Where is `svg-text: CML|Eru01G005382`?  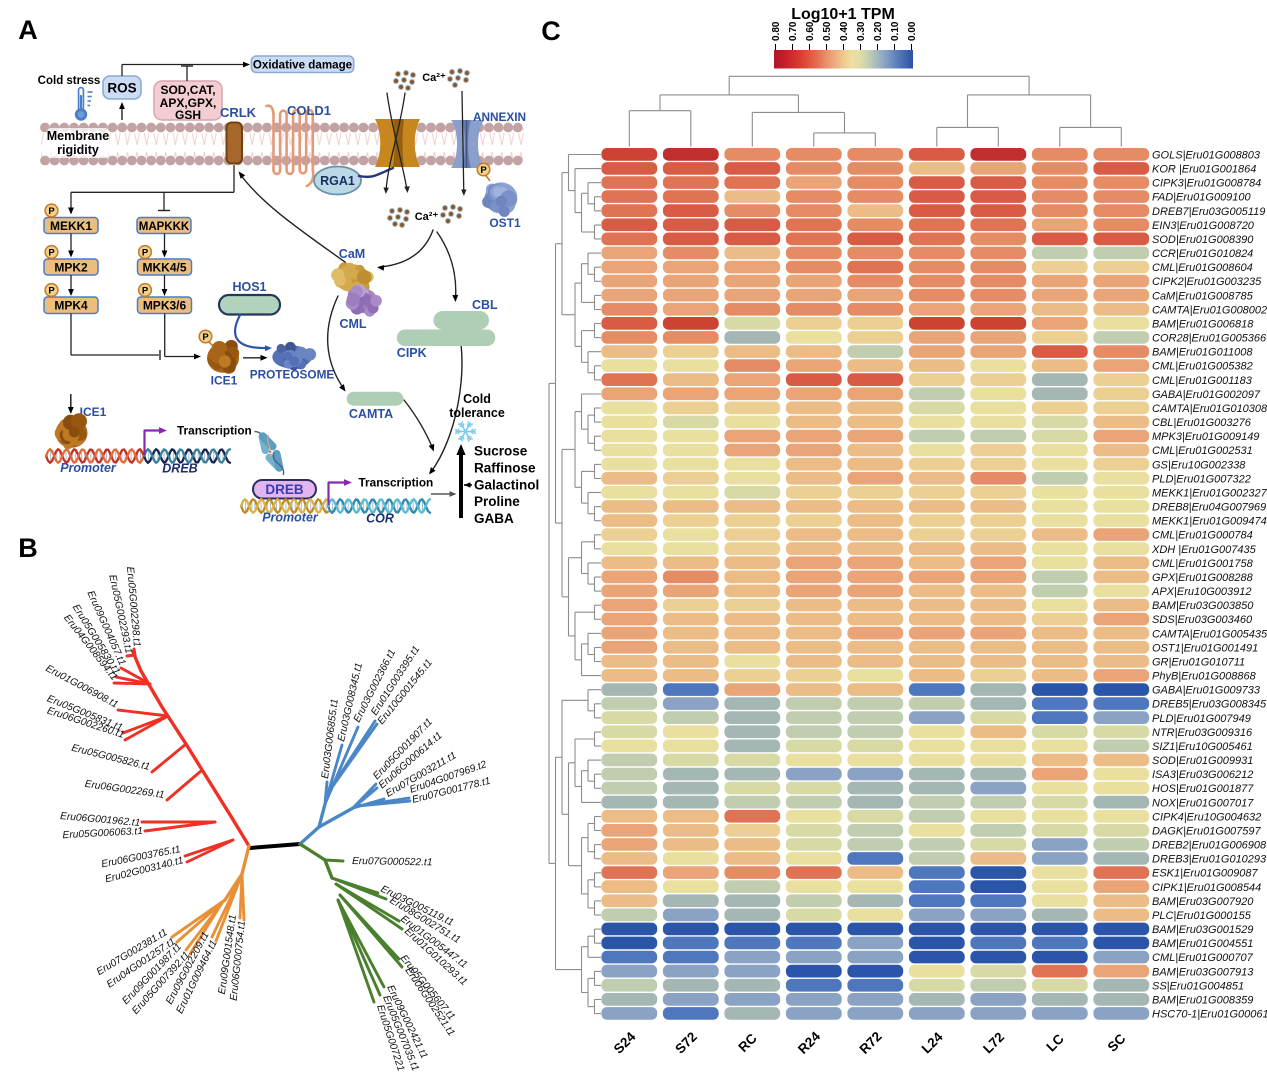 svg-text: CML|Eru01G005382 is located at coordinates (1202, 367).